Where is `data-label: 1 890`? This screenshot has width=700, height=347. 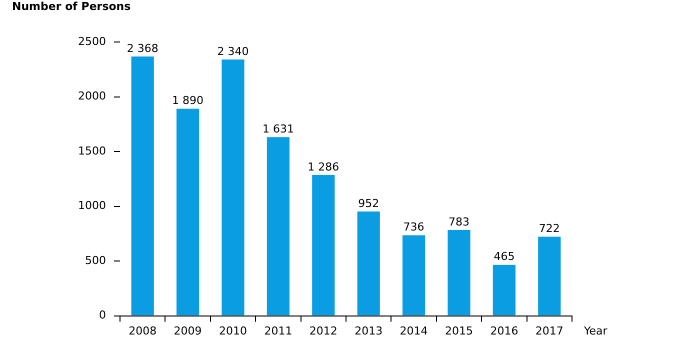 data-label: 1 890 is located at coordinates (188, 101).